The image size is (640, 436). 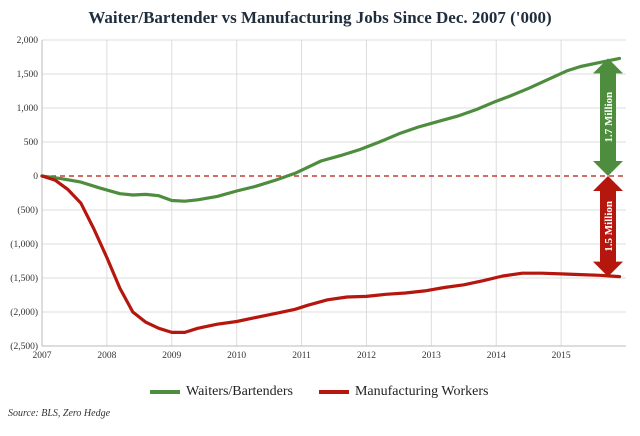 What do you see at coordinates (28, 41) in the screenshot?
I see `y-tick-label: 2,000` at bounding box center [28, 41].